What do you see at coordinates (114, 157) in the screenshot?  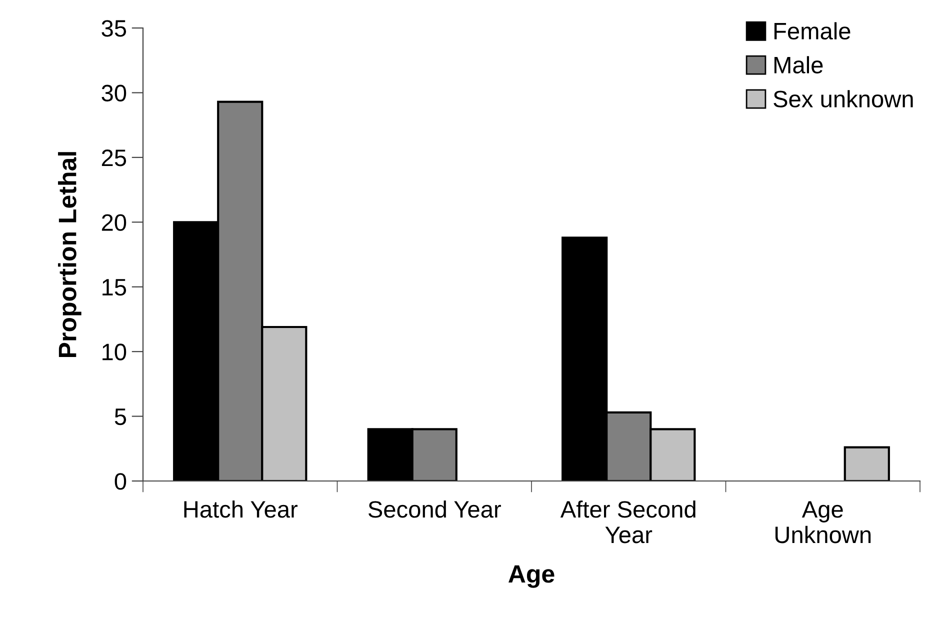 I see `y-tick-label: 25` at bounding box center [114, 157].